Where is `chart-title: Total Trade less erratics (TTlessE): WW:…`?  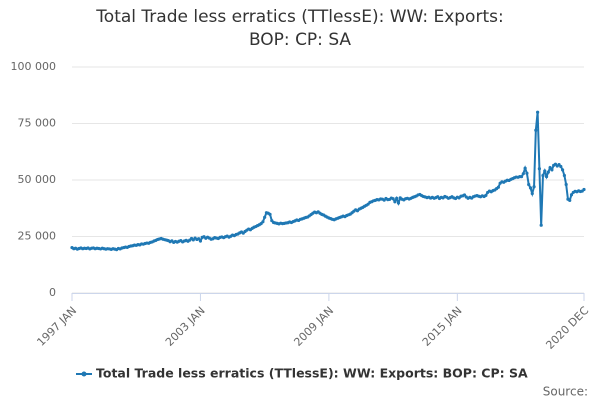 chart-title: Total Trade less erratics (TTlessE): WW:… is located at coordinates (300, 28).